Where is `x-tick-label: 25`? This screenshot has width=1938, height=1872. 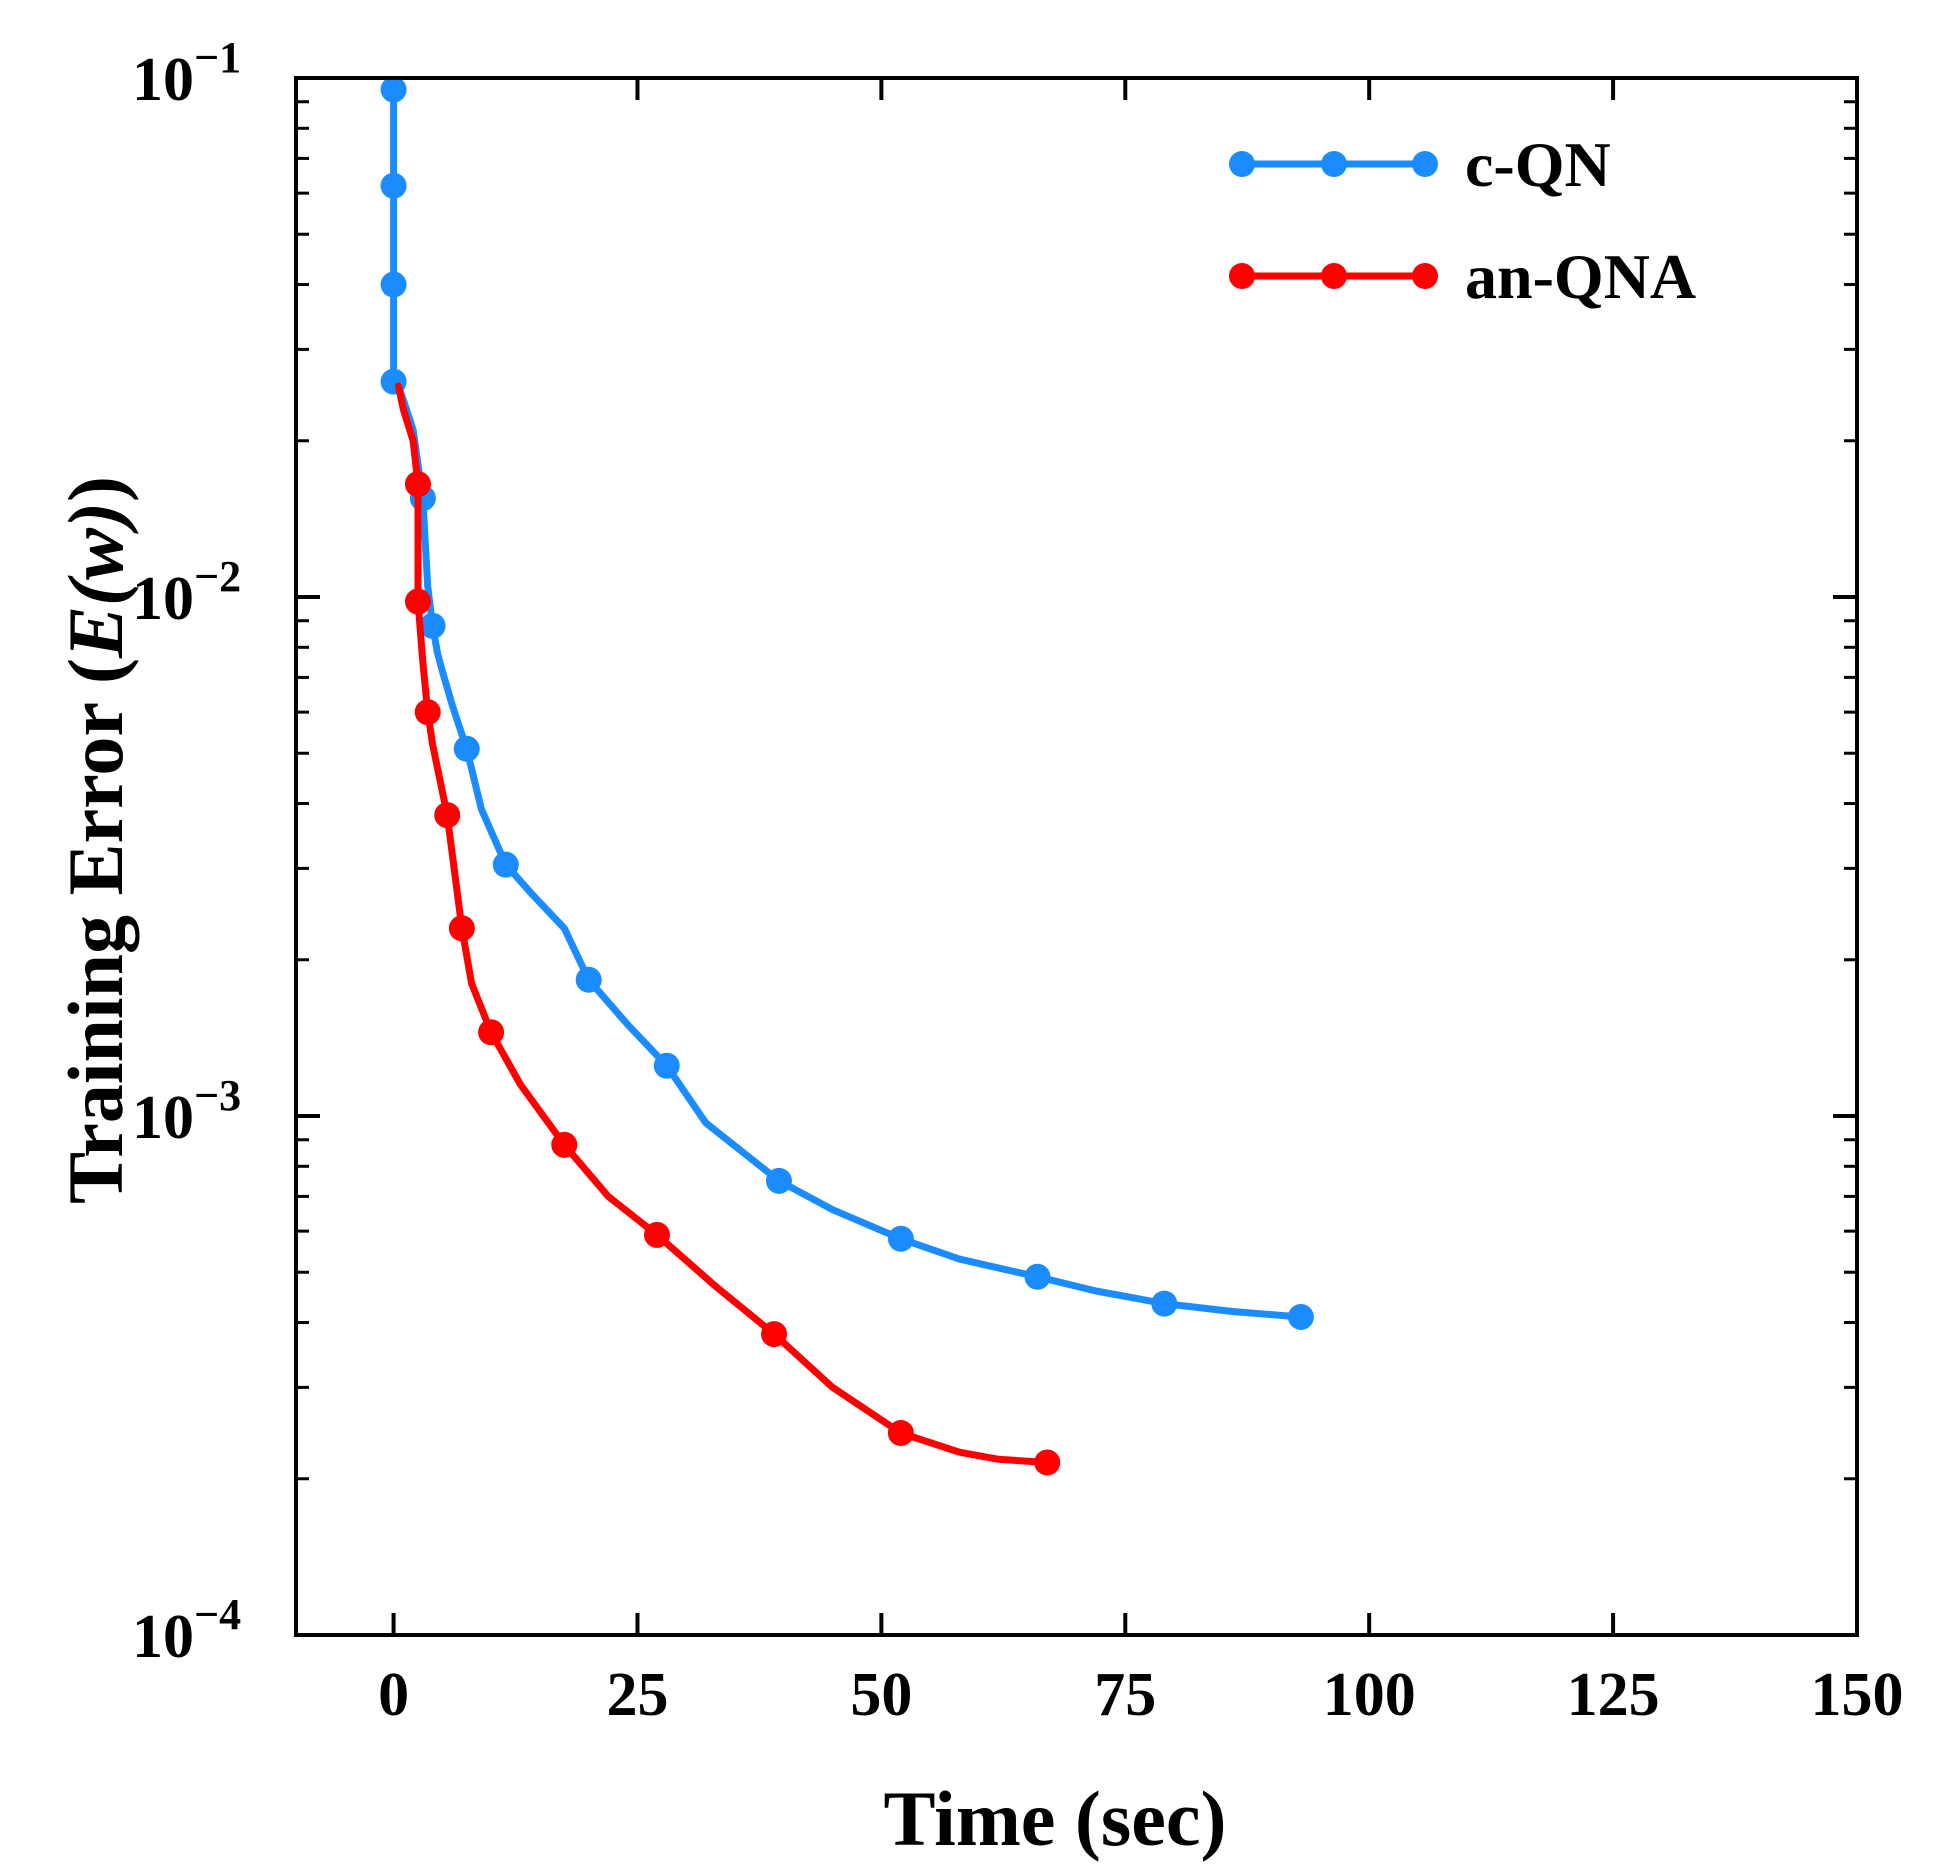 x-tick-label: 25 is located at coordinates (637, 1695).